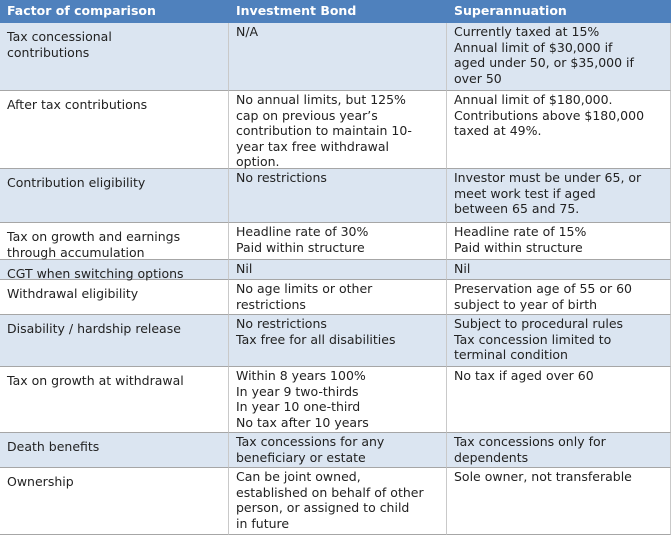 The width and height of the screenshot is (671, 538). I want to click on cell-line: Headline rate of 30%, so click(302, 231).